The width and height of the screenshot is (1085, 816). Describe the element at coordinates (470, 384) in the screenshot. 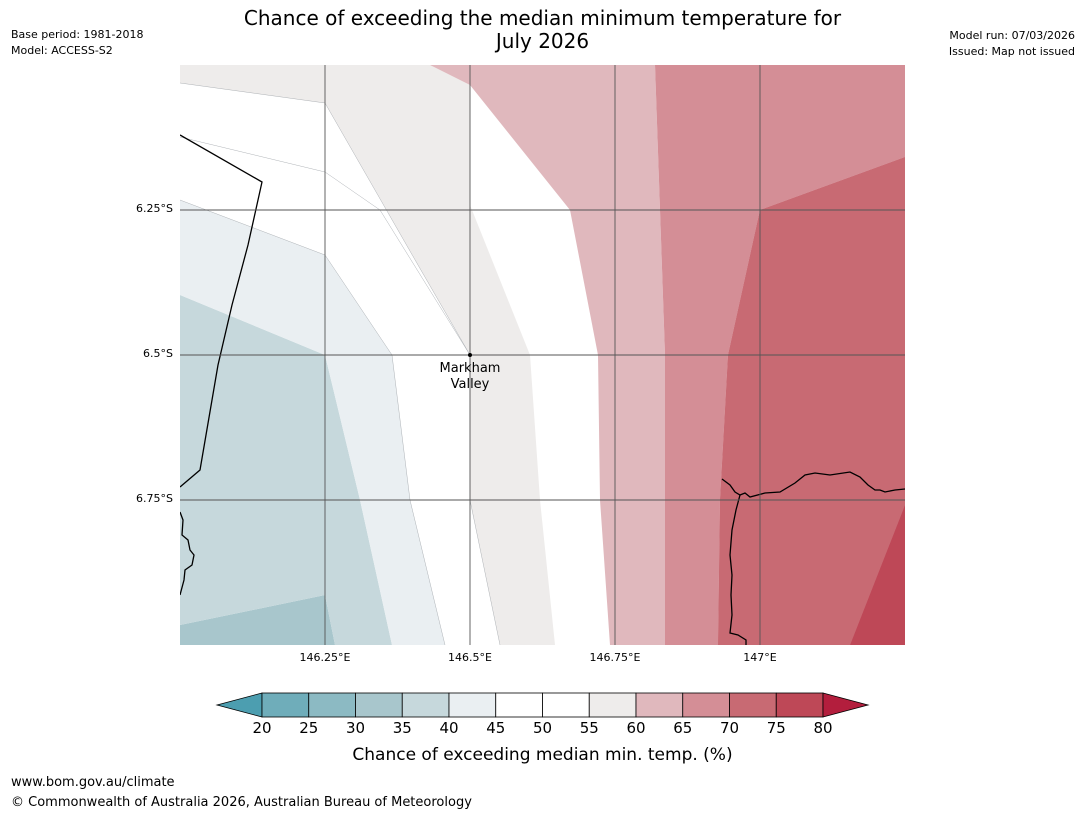

I see `place-label-line2: Valley` at that location.